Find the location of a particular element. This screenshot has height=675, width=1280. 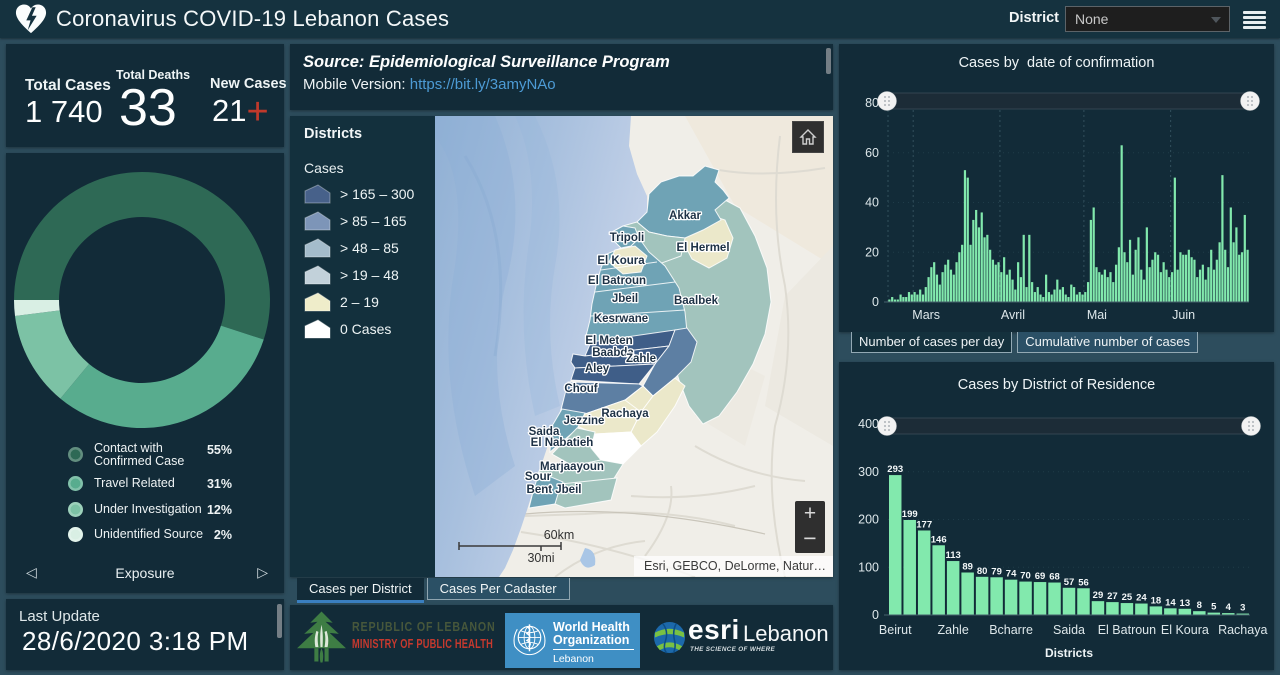

exposure-legend-item: Contact with Confirmed Case is located at coordinates (129, 454).